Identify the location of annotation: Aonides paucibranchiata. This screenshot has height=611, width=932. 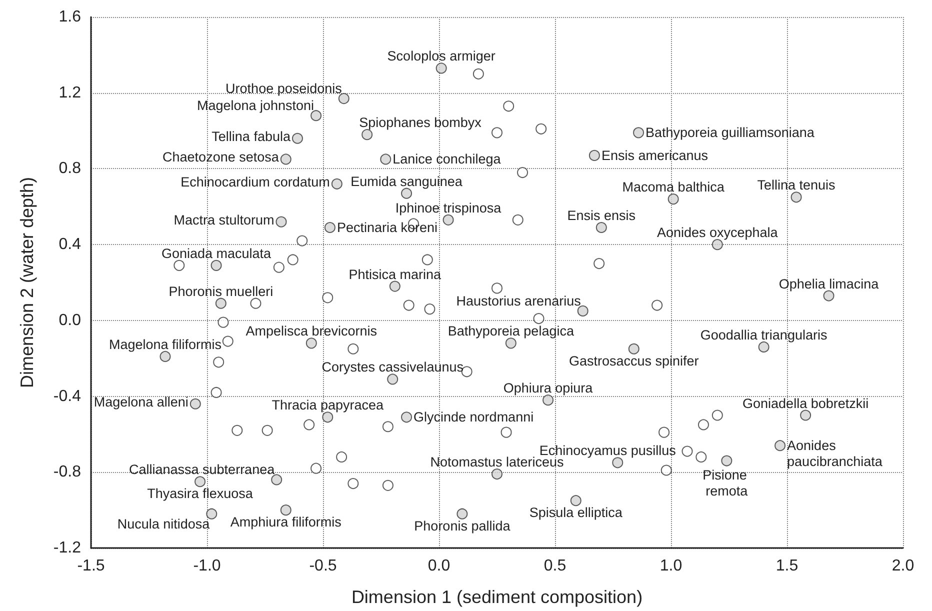
(835, 454).